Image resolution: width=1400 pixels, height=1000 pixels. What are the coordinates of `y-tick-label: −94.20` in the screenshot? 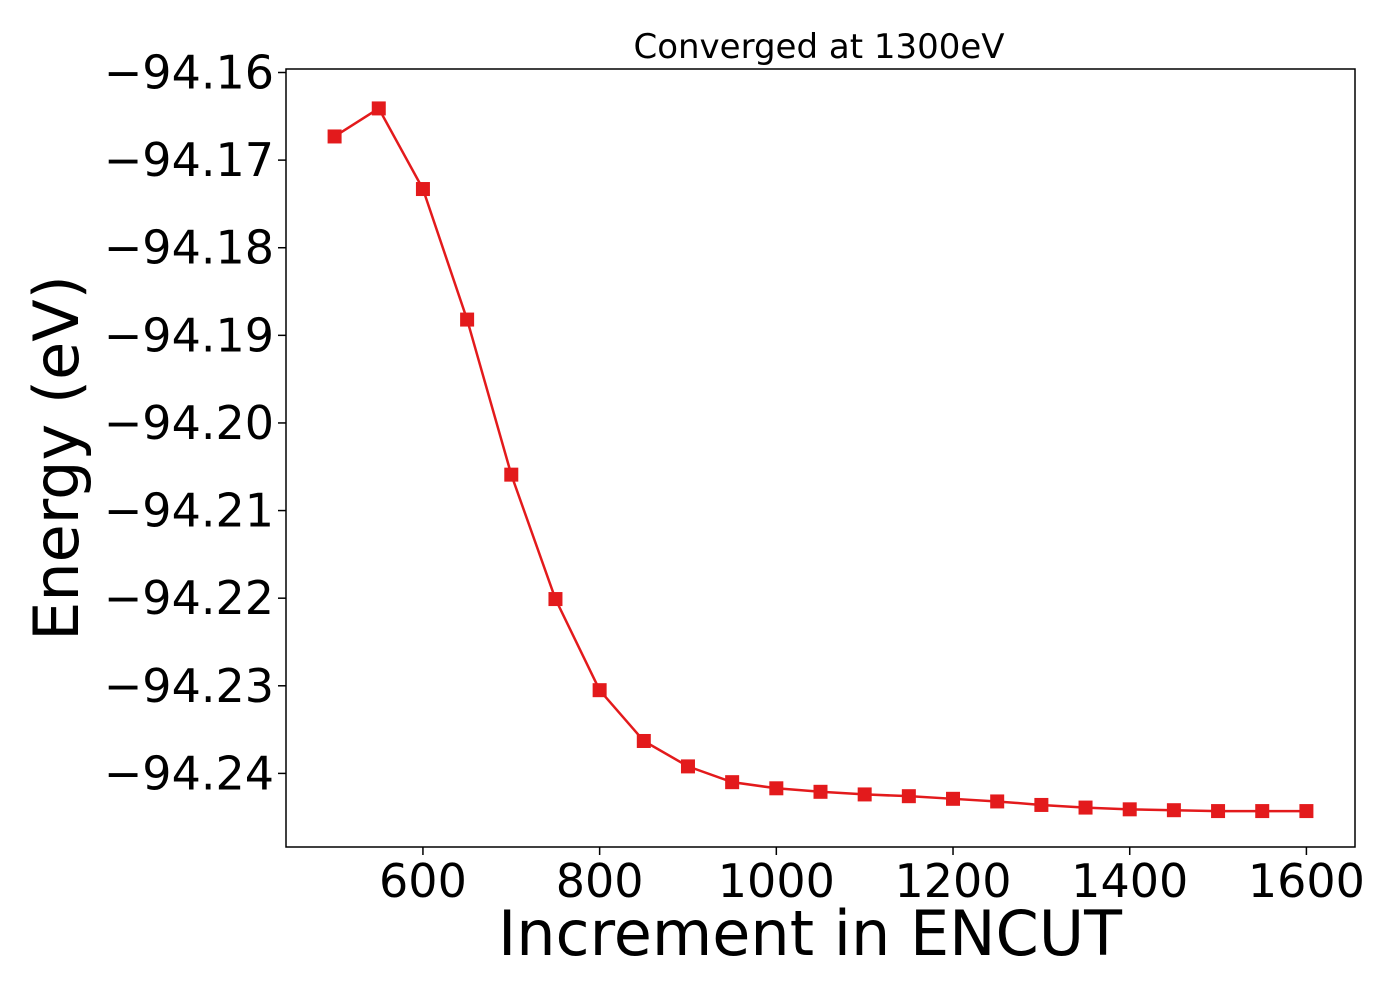 It's located at (189, 423).